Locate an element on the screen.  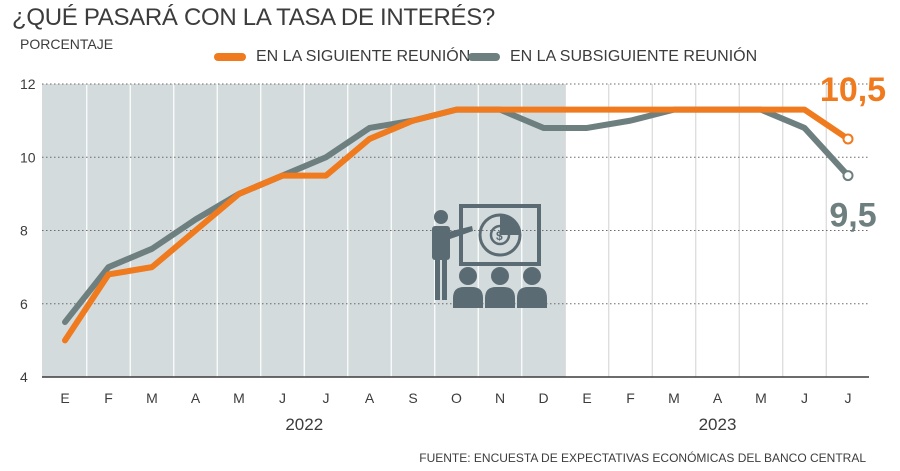
x-tick-label: S is located at coordinates (412, 398).